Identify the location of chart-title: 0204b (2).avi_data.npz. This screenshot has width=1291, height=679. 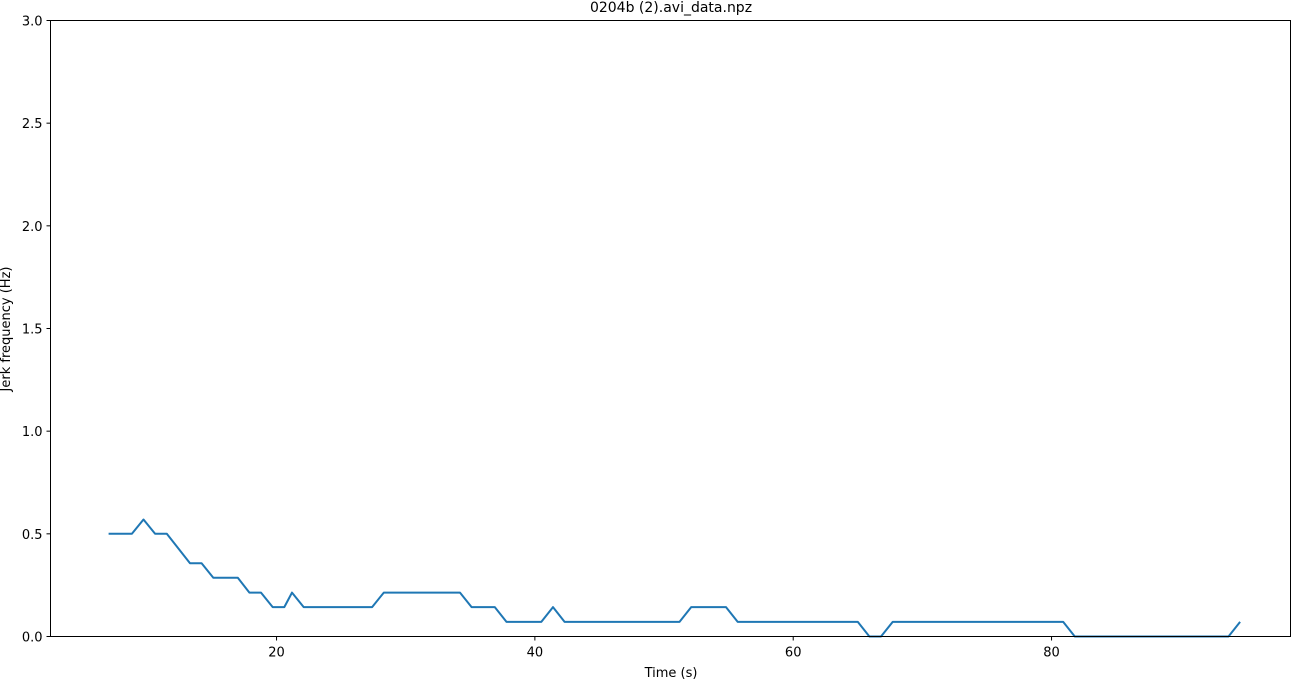
(671, 8).